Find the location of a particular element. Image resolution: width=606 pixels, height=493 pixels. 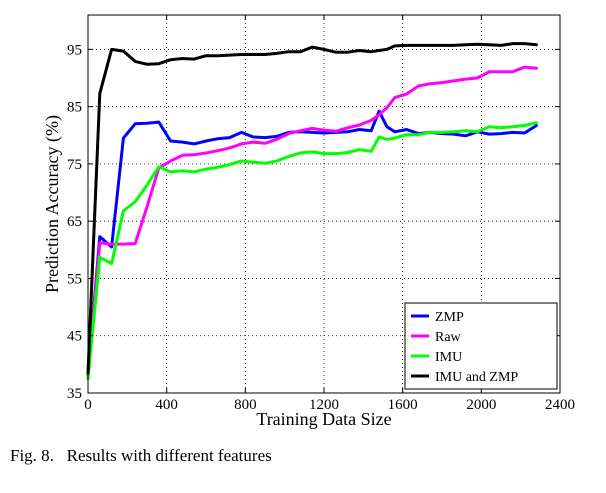

x-tick-label: 2400 is located at coordinates (560, 405).